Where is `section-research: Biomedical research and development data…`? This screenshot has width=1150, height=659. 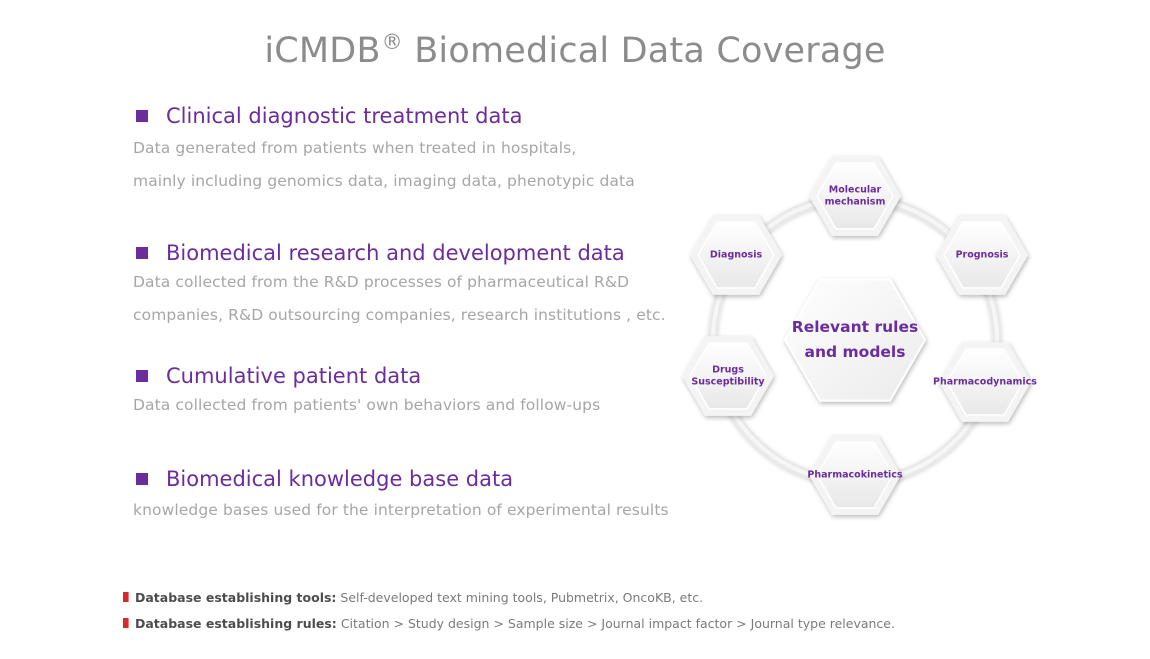
section-research: Biomedical research and development data… is located at coordinates (423, 286).